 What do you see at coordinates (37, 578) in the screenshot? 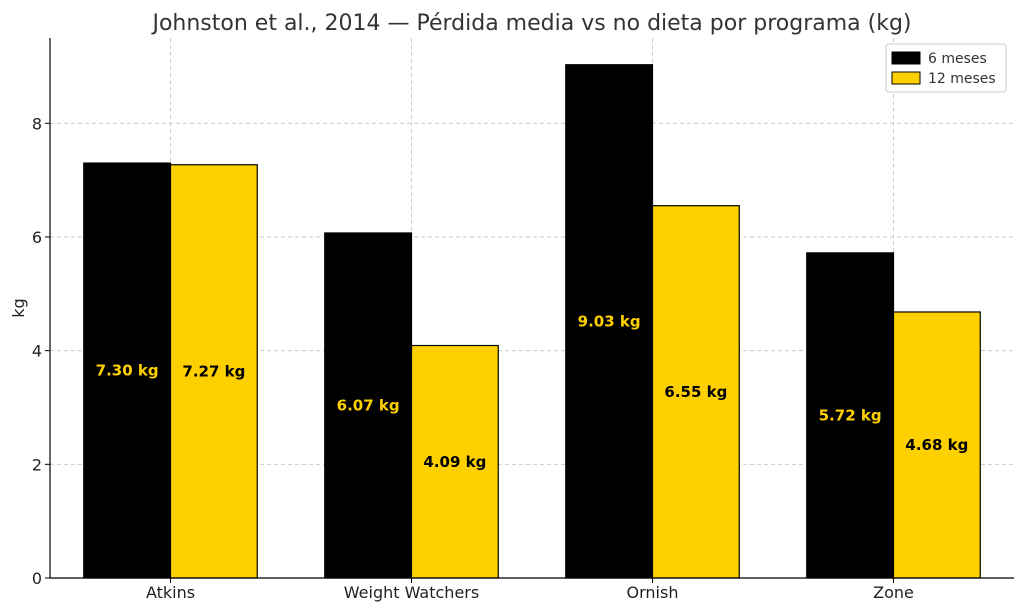
I see `y-tick-label: 0` at bounding box center [37, 578].